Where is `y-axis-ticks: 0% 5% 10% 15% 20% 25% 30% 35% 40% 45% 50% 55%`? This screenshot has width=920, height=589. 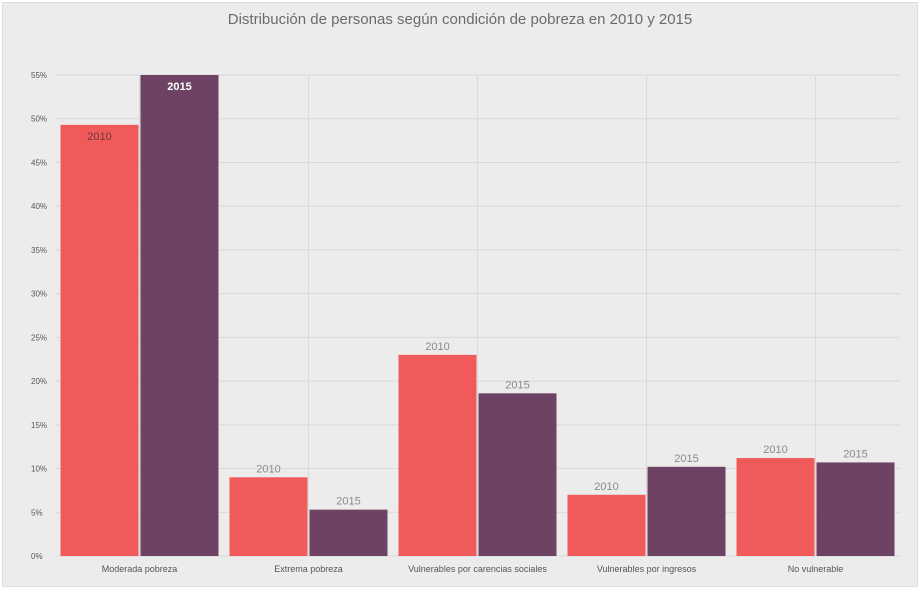 y-axis-ticks: 0% 5% 10% 15% 20% 25% 30% 35% 40% 45% 50% 55% is located at coordinates (39, 316).